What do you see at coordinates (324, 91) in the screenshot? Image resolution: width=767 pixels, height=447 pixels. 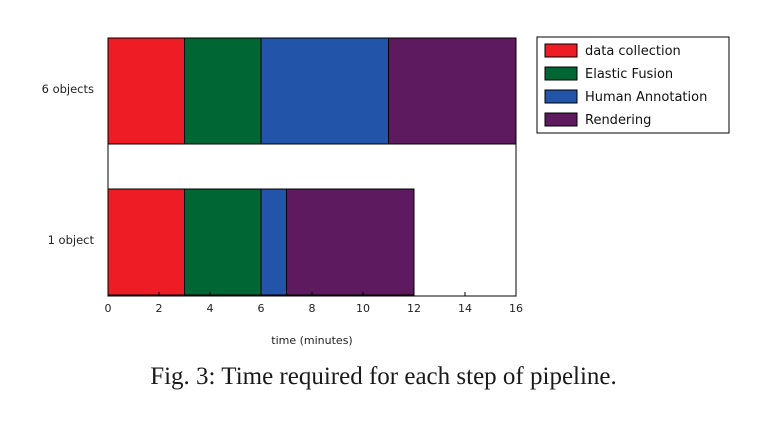 I see `bar-6-objects-human-annotation` at bounding box center [324, 91].